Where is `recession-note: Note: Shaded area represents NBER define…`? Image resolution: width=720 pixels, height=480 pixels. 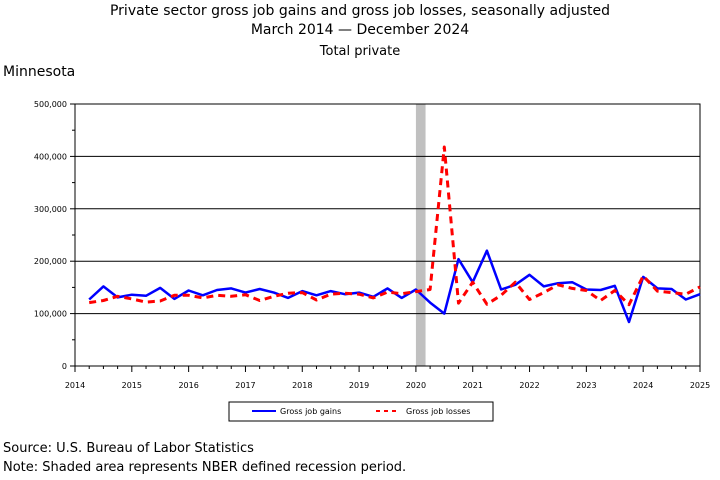
recession-note: Note: Shaded area represents NBER define… is located at coordinates (205, 467).